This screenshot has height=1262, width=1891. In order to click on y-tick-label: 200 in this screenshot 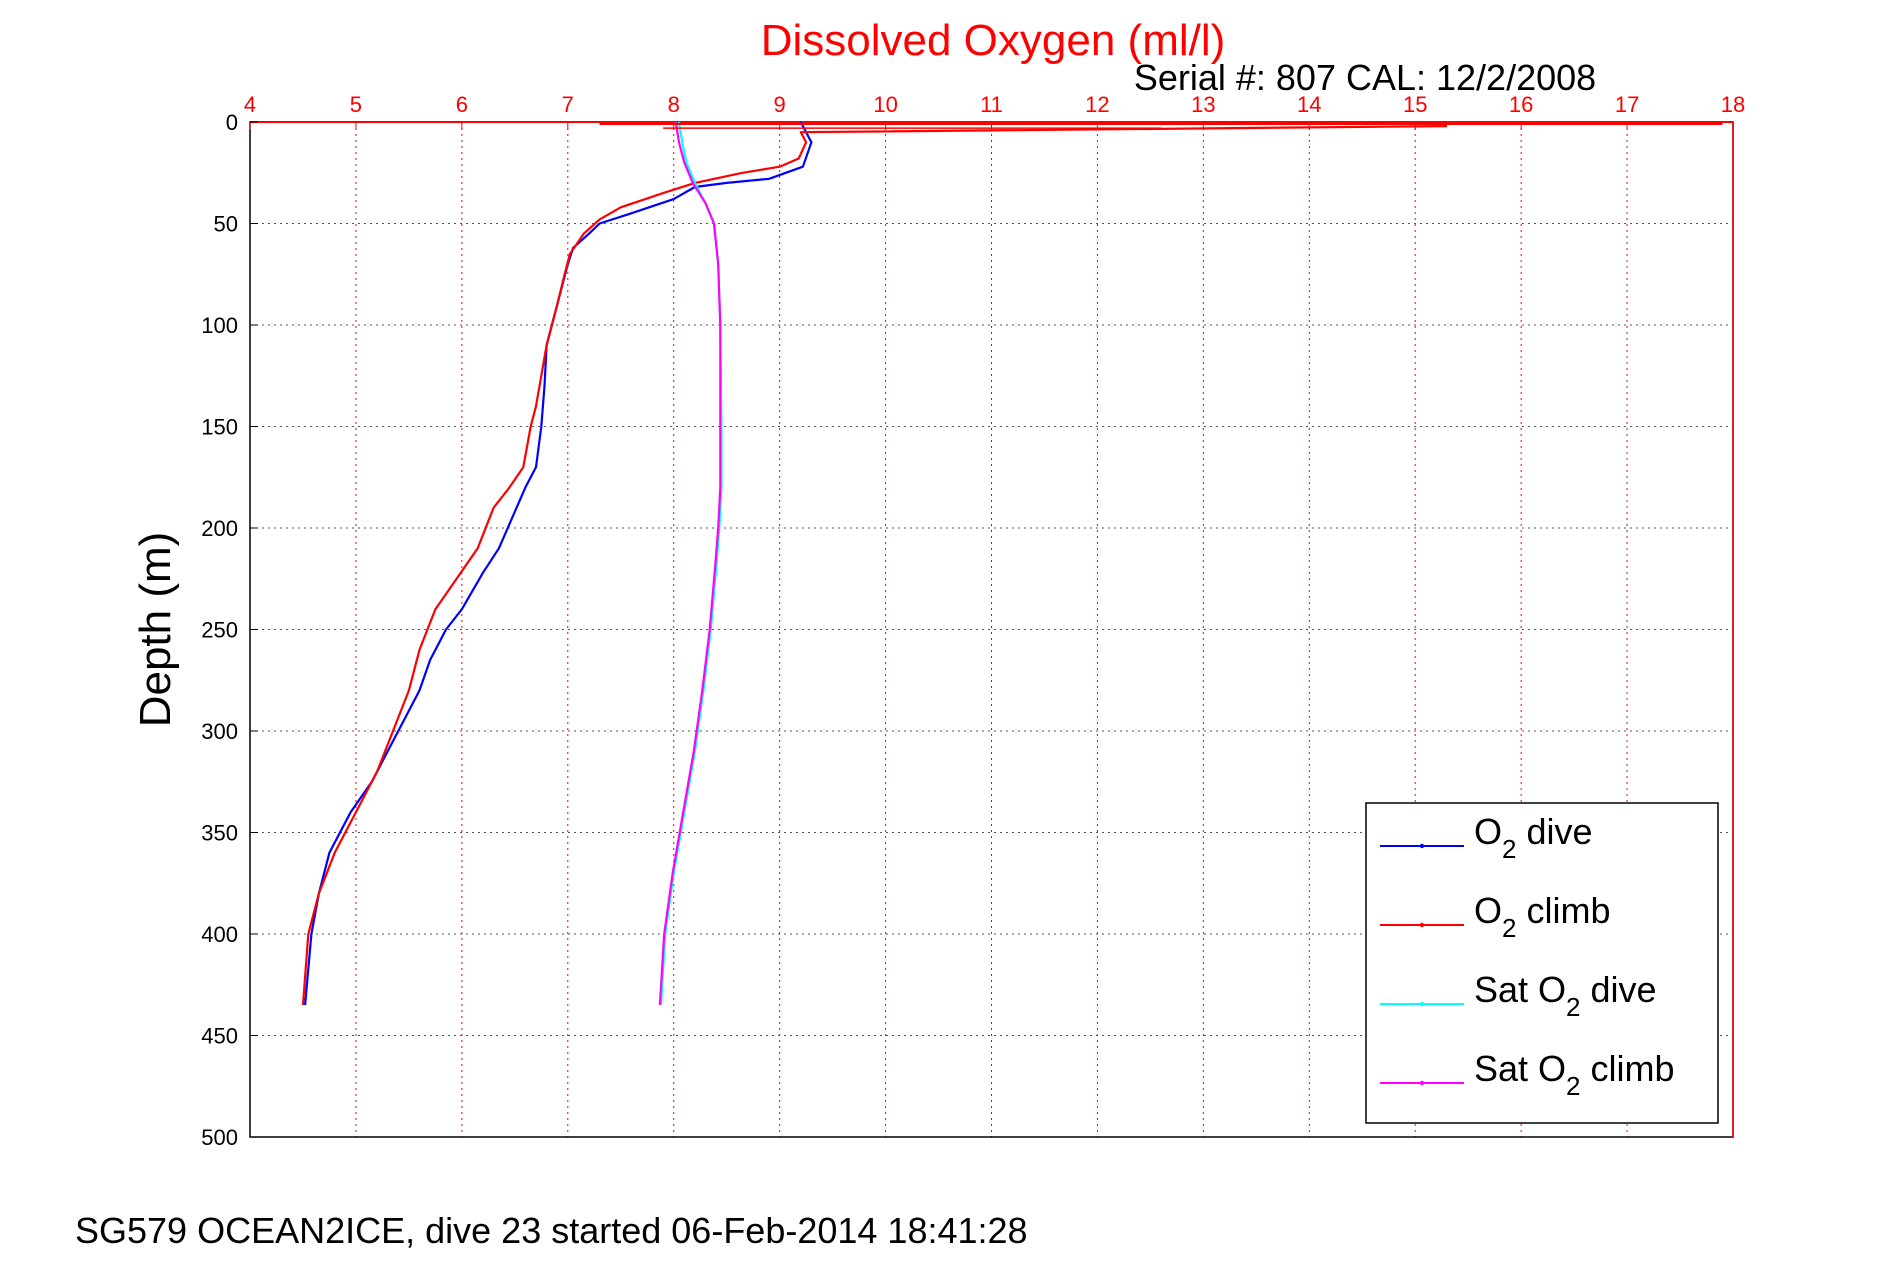, I will do `click(219, 528)`.